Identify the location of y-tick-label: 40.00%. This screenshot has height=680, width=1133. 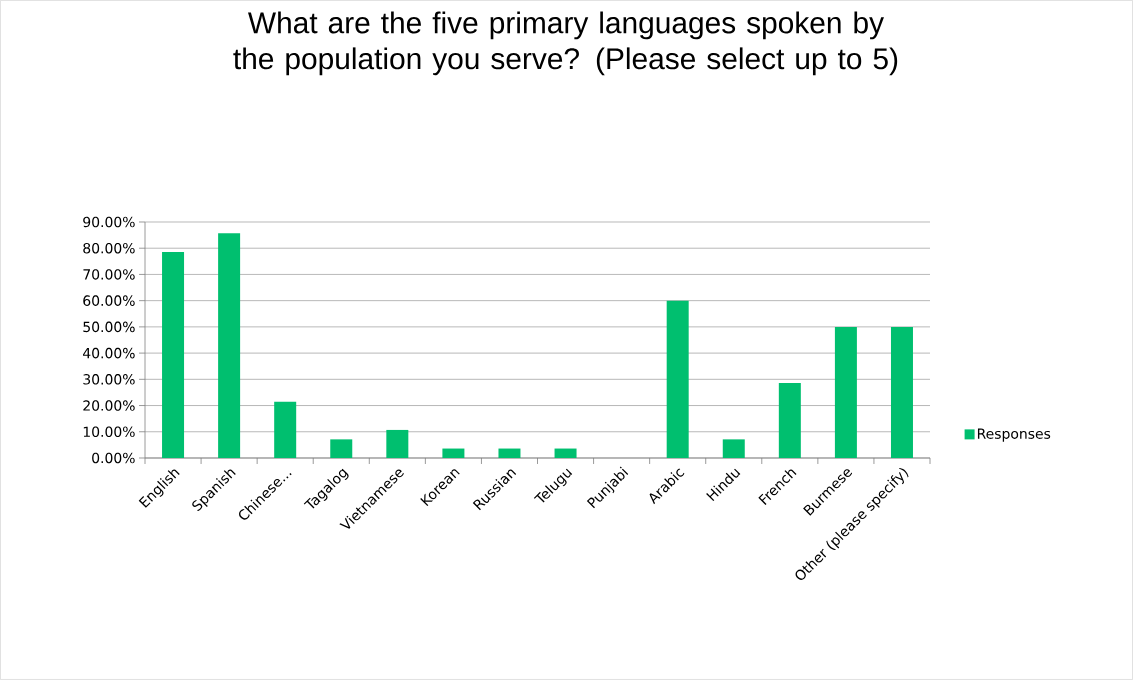
(109, 353).